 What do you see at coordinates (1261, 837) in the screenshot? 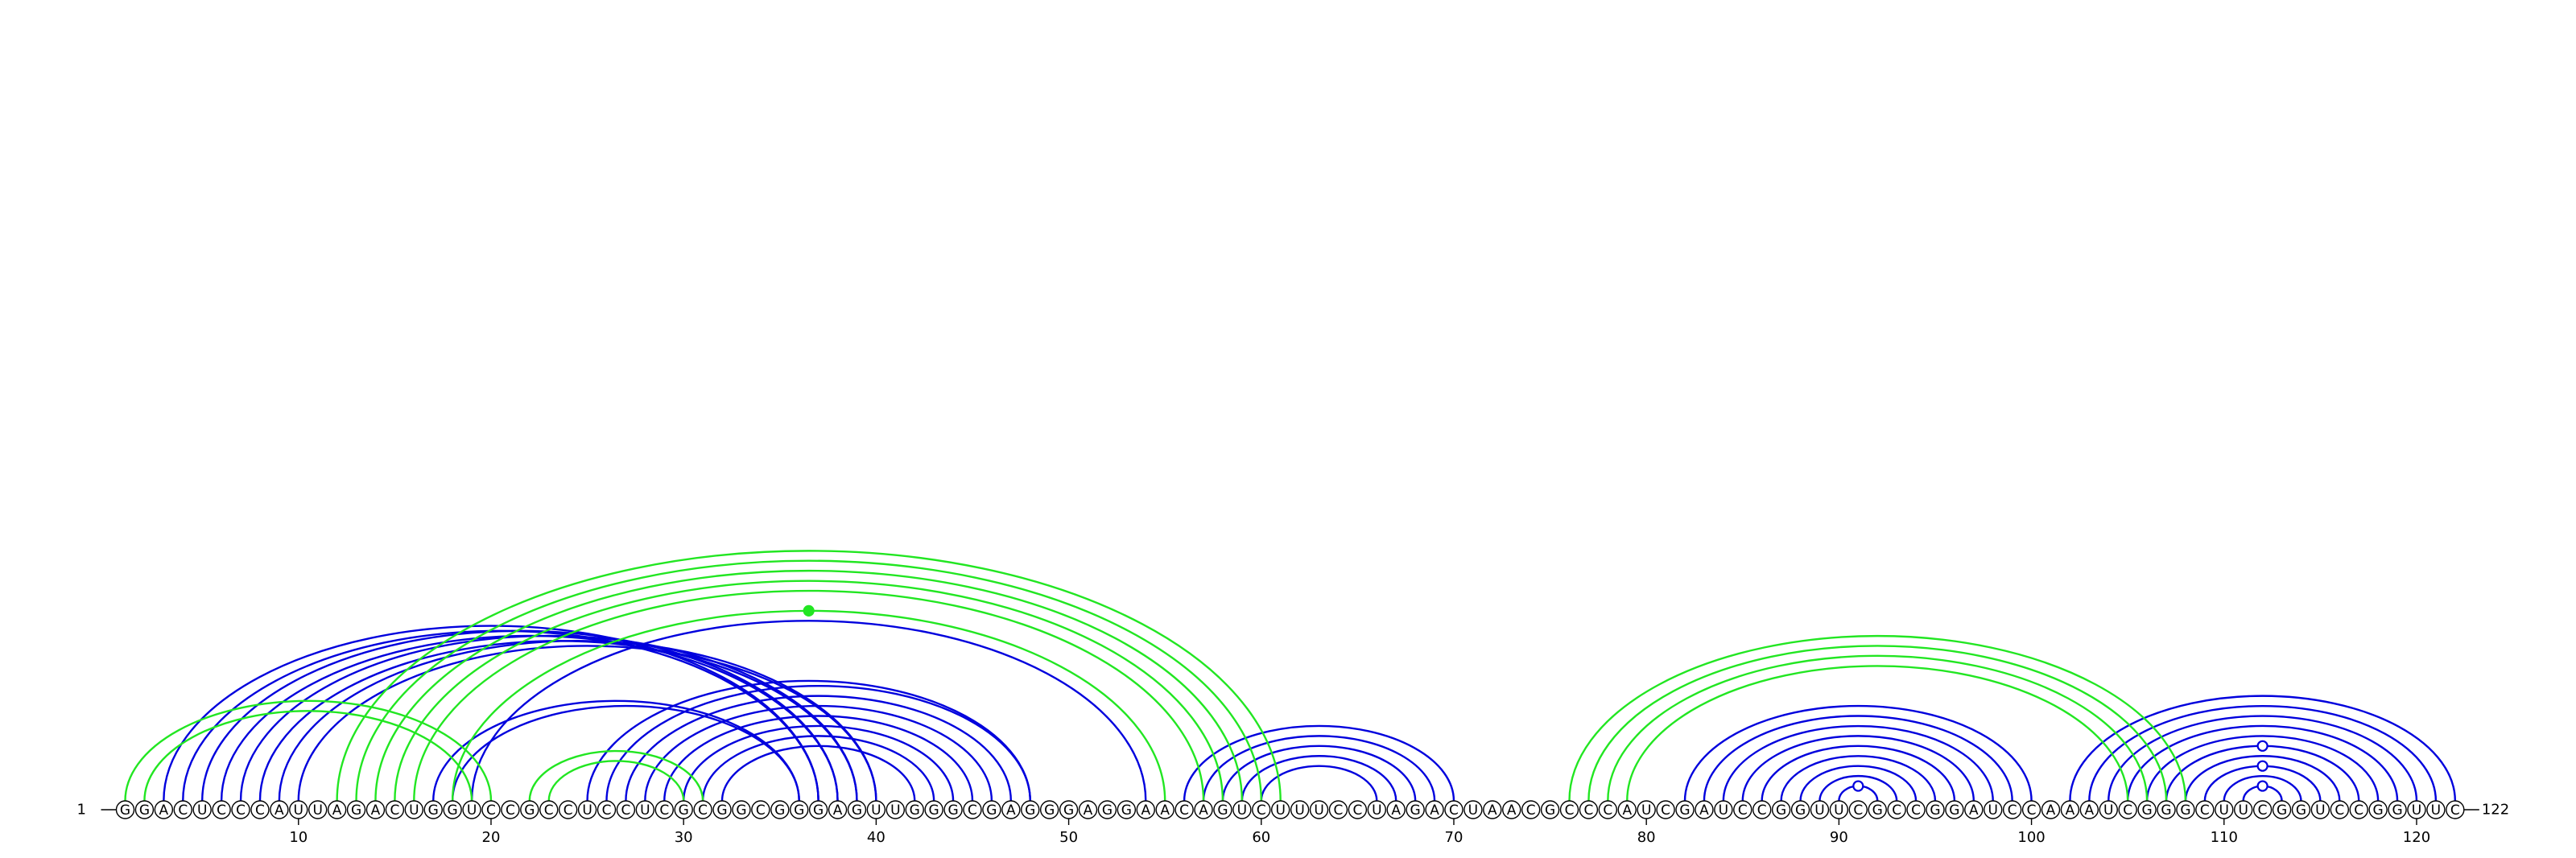
I see `tick-label: 60` at bounding box center [1261, 837].